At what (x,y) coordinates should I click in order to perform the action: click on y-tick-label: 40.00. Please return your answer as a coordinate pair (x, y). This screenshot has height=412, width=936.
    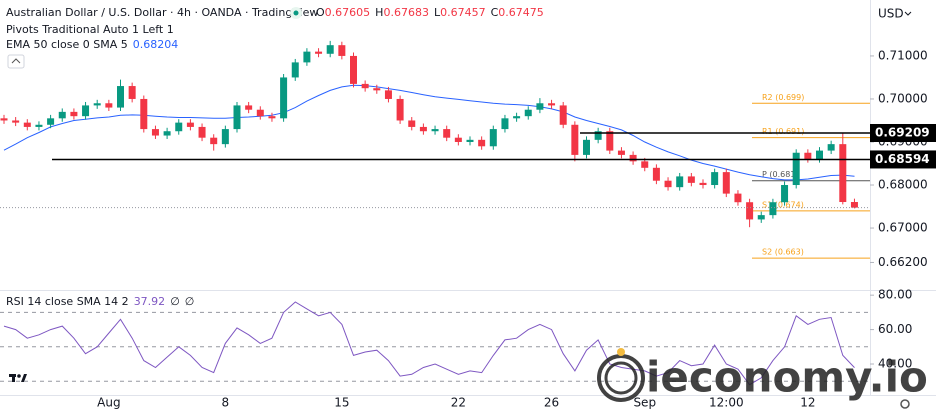
    Looking at the image, I should click on (895, 364).